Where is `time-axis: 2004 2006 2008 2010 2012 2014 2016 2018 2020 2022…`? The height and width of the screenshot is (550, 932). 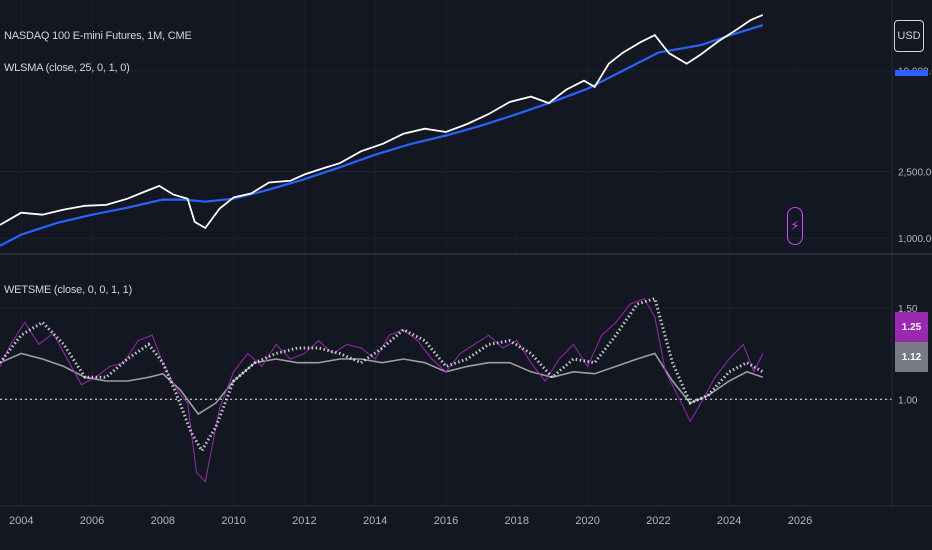 time-axis: 2004 2006 2008 2010 2012 2014 2016 2018 2020 2022… is located at coordinates (410, 521).